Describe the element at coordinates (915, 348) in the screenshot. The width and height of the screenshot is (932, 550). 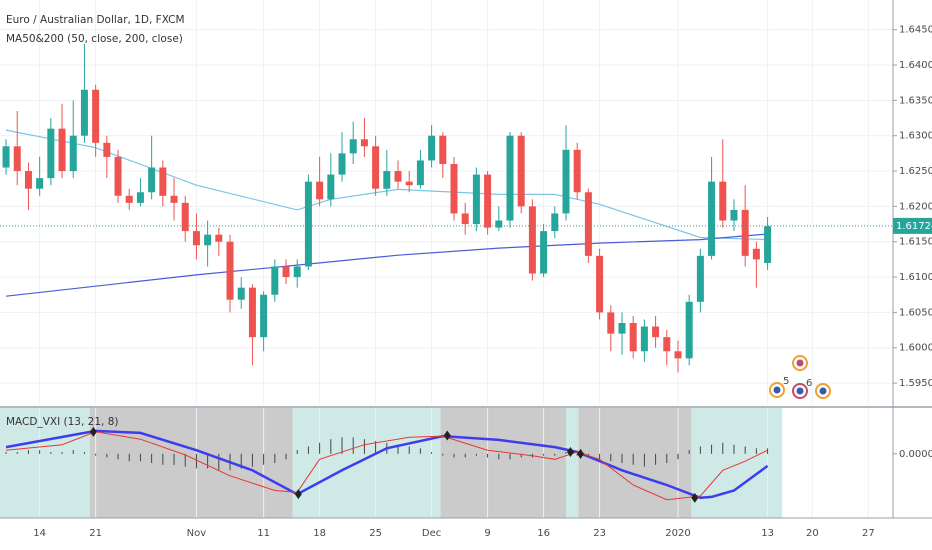
I see `y-tick-label: 1.60000` at that location.